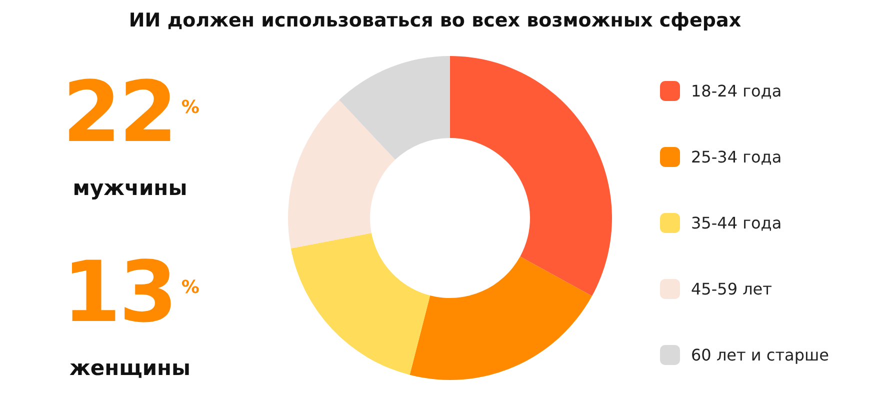 The width and height of the screenshot is (870, 400). What do you see at coordinates (736, 91) in the screenshot?
I see `legend-label: 18-24 года` at bounding box center [736, 91].